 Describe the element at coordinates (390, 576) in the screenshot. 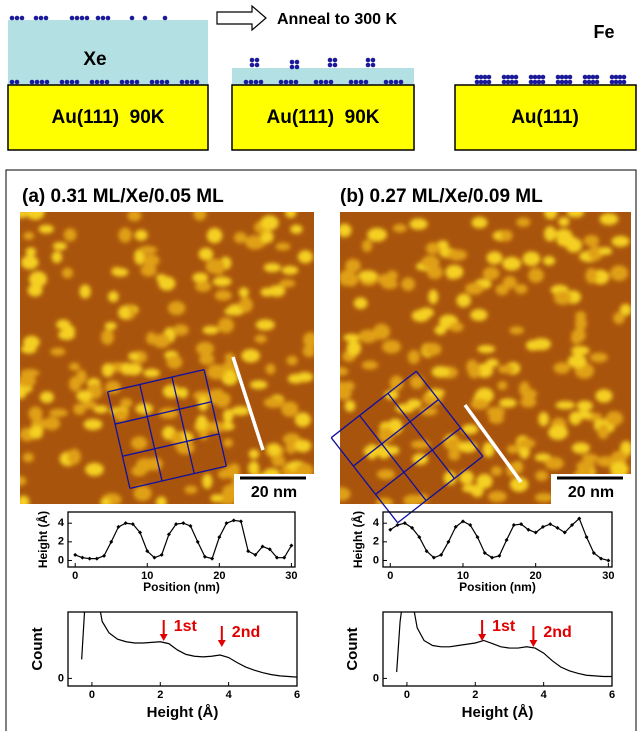

I see `x-tick-label: 0` at that location.